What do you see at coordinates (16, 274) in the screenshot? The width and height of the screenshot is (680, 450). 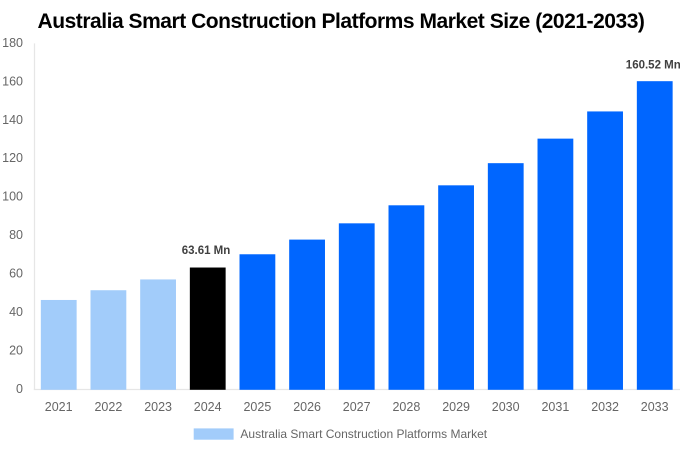 I see `svg-text: 60` at bounding box center [16, 274].